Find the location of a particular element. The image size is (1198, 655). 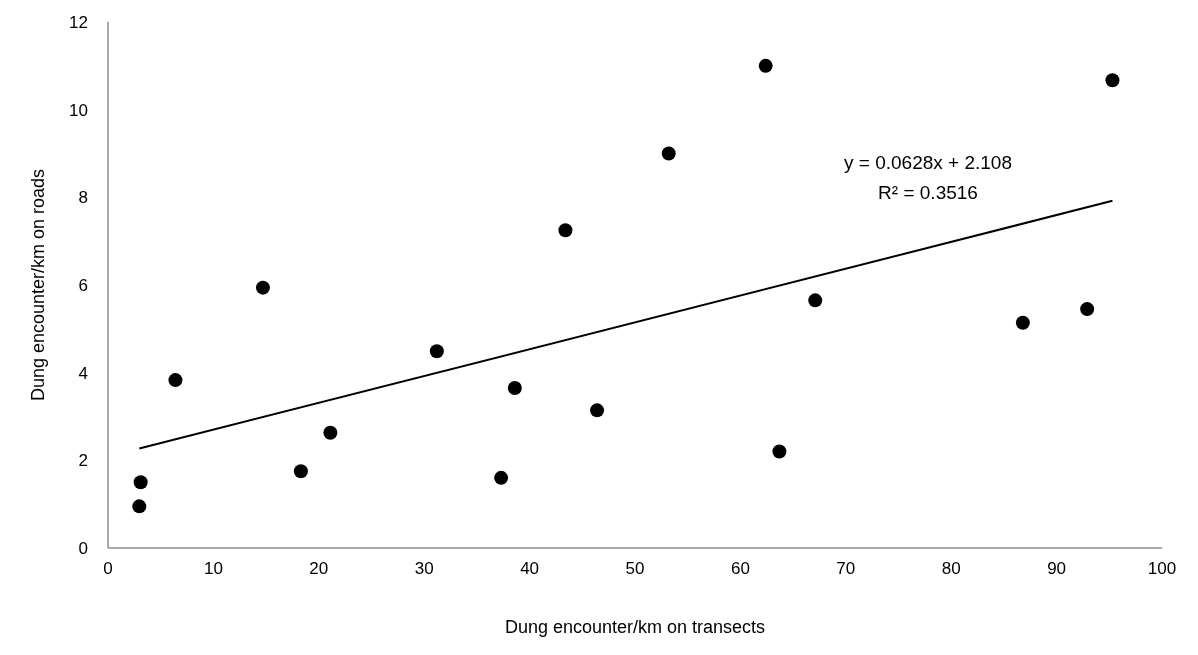

x-tick-label: 40 is located at coordinates (530, 569).